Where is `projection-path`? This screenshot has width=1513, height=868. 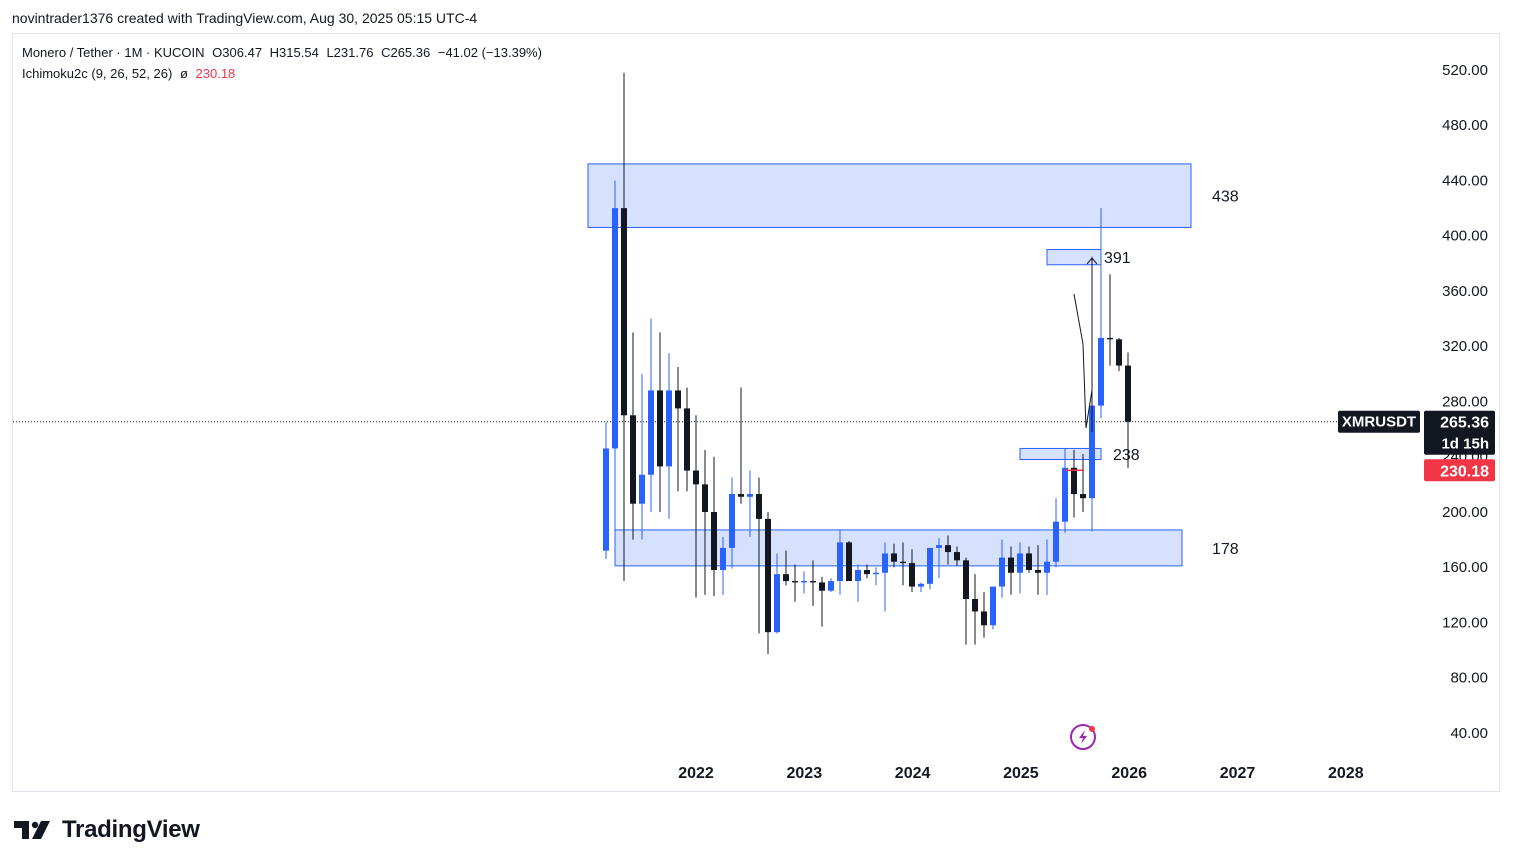 projection-path is located at coordinates (1083, 361).